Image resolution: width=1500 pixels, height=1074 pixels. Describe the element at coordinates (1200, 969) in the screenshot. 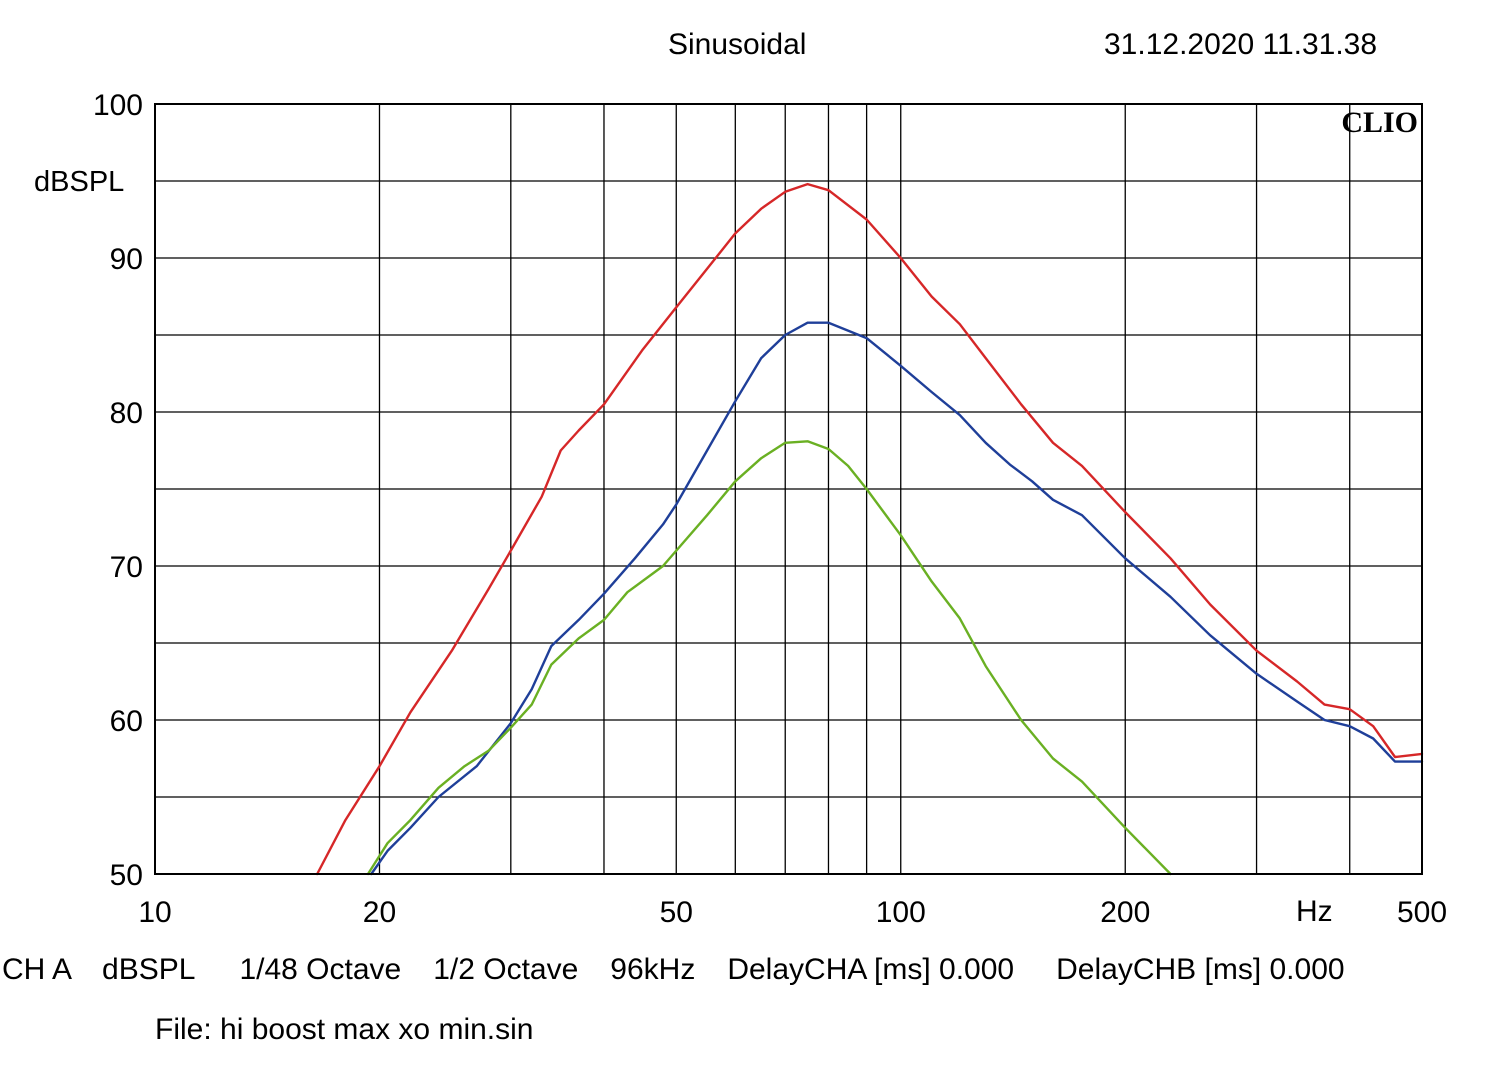

I see `delay-chb-label: DelayCHB [ms] 0.000` at that location.